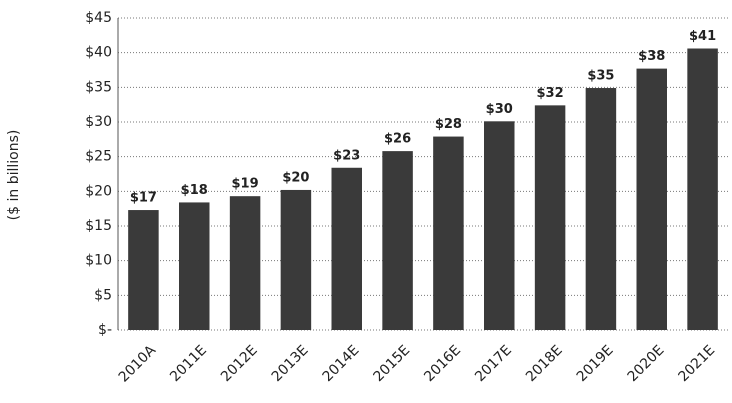  Describe the element at coordinates (14, 175) in the screenshot. I see `y-axis-label: ($ in billions)` at that location.